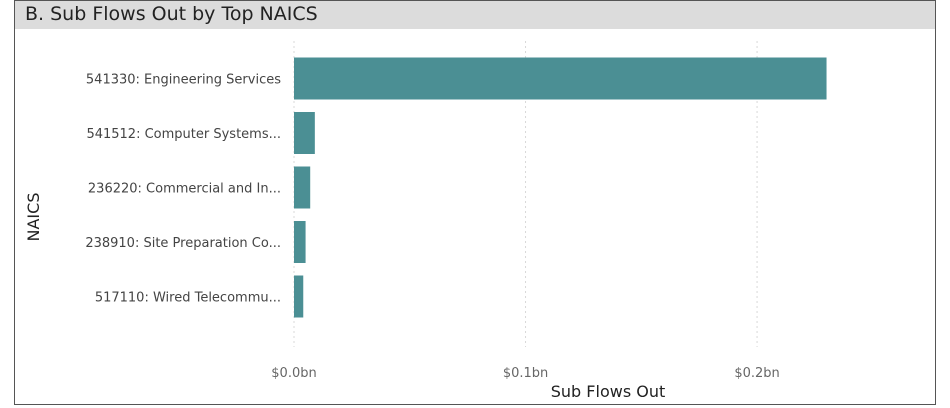  What do you see at coordinates (183, 80) in the screenshot?
I see `category-label: 541330: Engineering Services` at bounding box center [183, 80].